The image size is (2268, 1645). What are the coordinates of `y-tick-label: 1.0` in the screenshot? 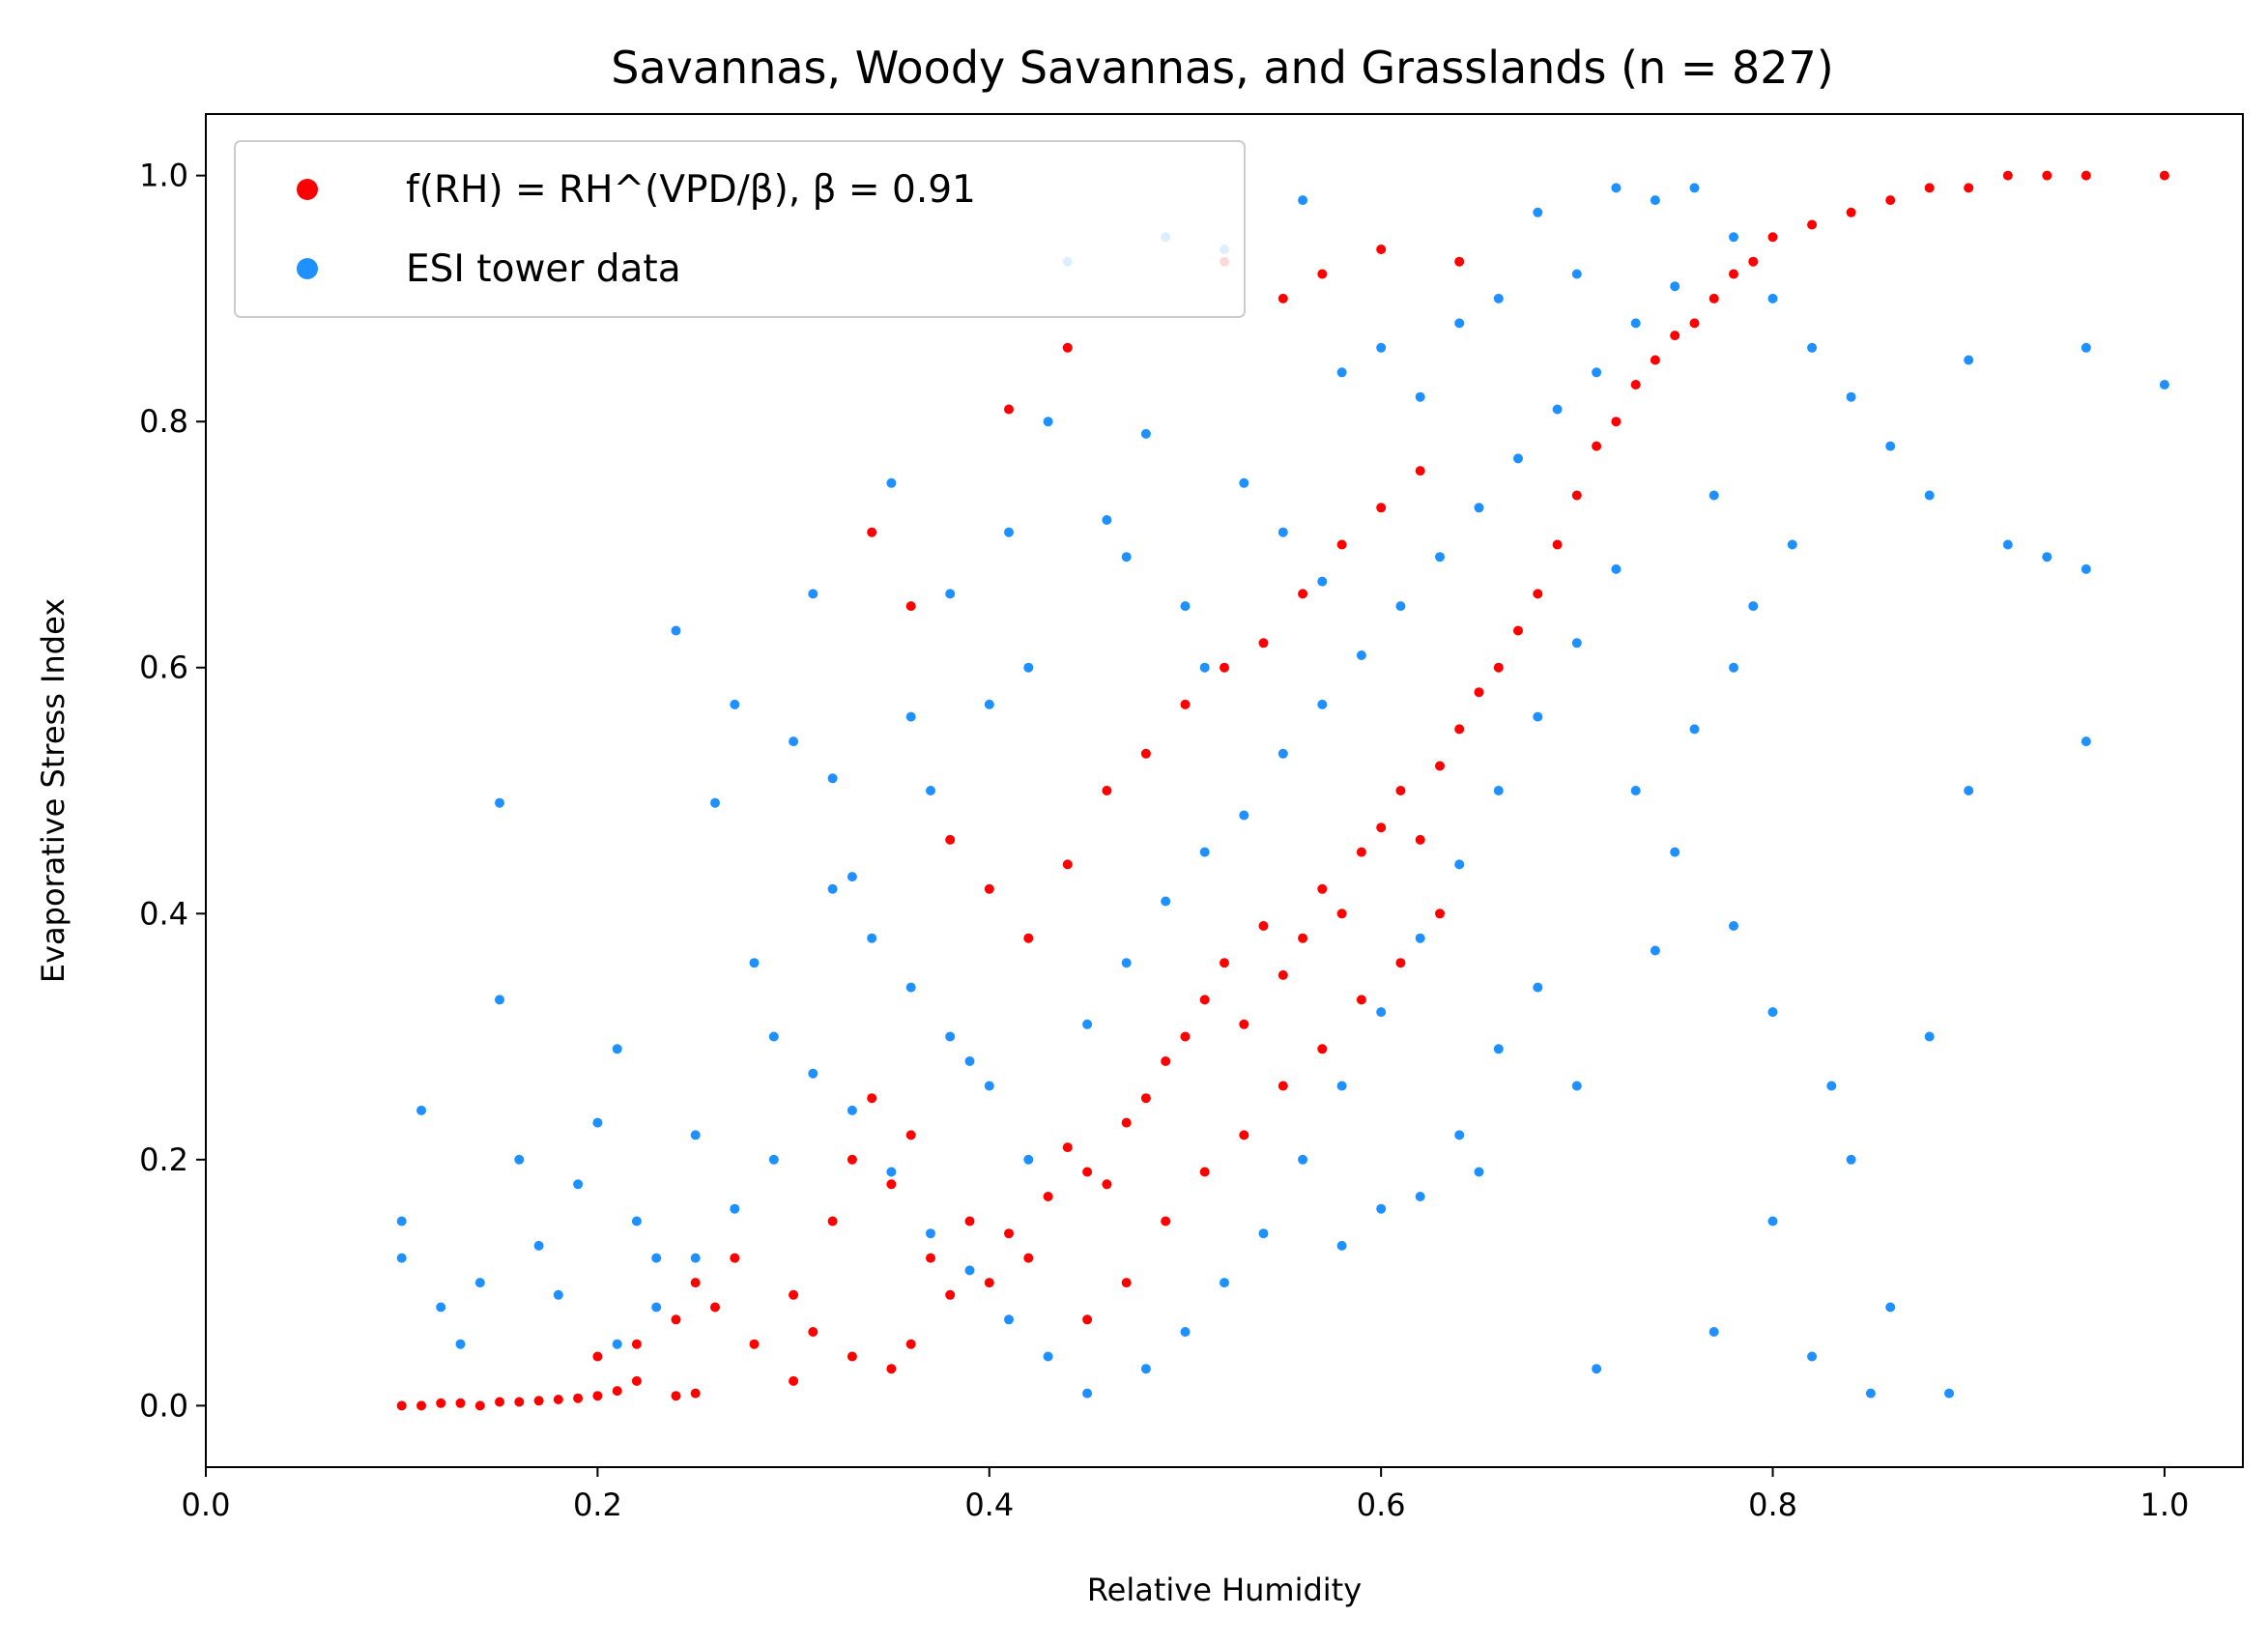 It's located at (163, 176).